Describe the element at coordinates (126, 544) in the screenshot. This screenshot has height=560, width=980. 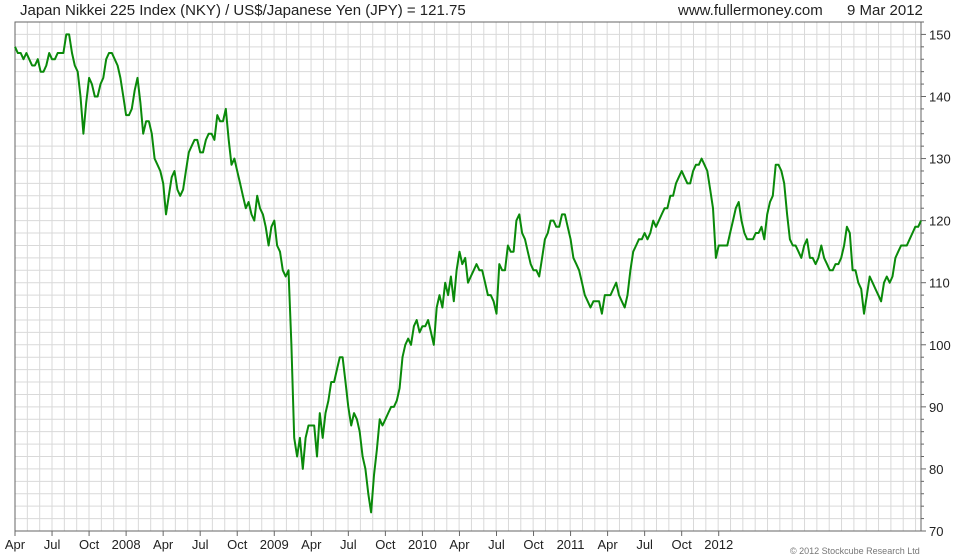
I see `x-tick-label: 2008` at that location.